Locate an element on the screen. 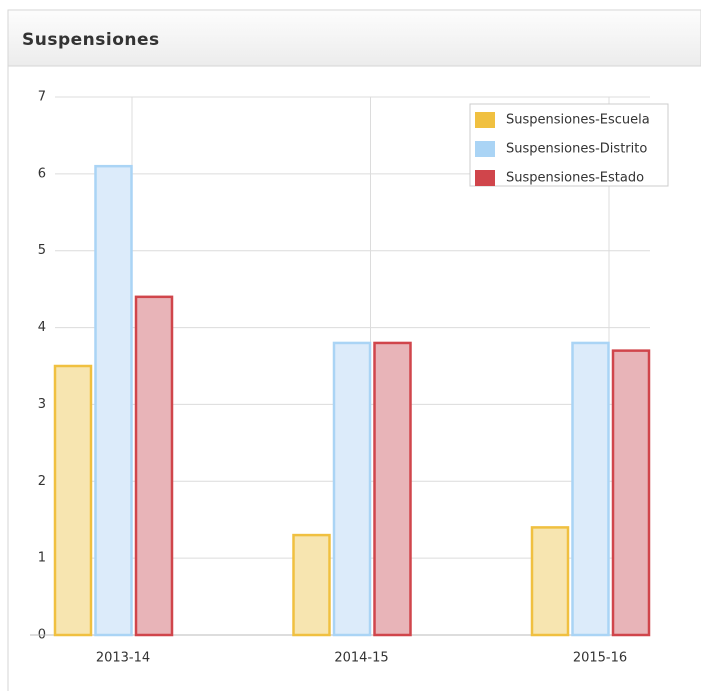  y-tick-label: 2 is located at coordinates (42, 481).